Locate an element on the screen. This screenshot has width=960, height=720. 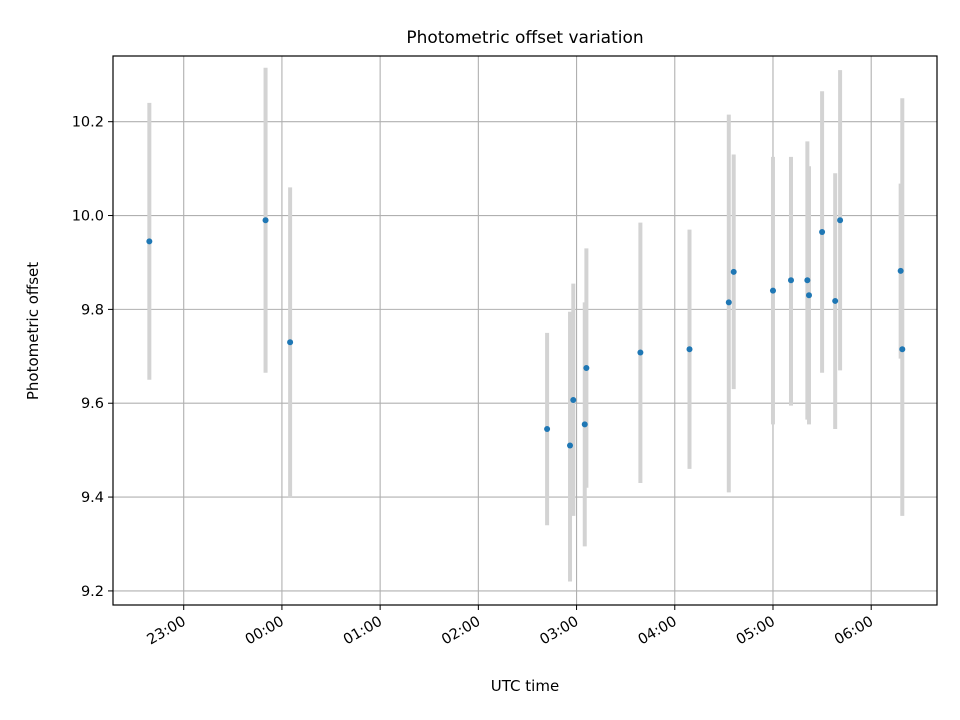
x-axis-label: UTC time is located at coordinates (525, 686).